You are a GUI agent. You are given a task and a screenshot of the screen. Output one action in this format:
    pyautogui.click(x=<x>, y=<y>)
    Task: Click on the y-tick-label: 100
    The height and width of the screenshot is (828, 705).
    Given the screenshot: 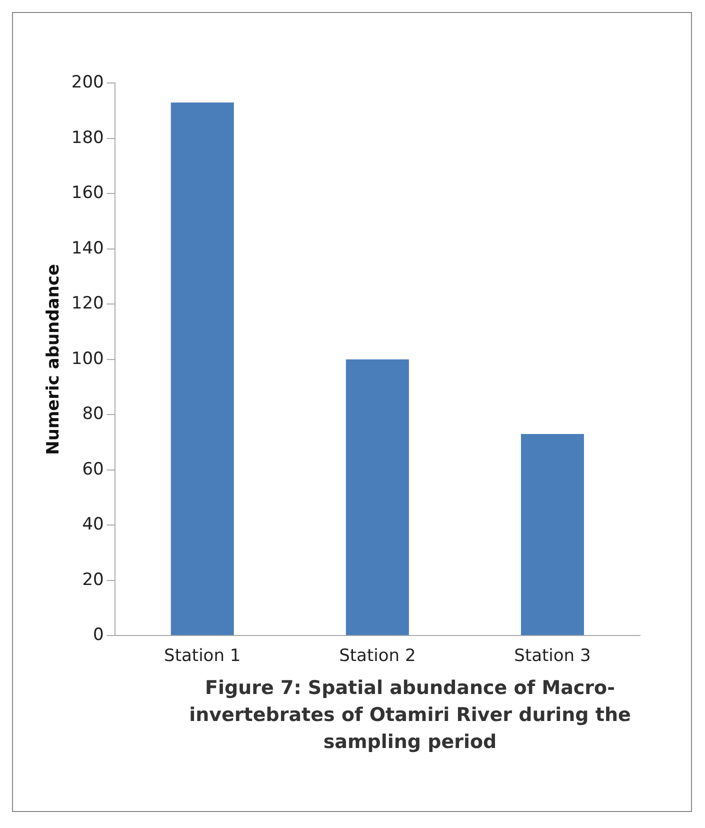 What is the action you would take?
    pyautogui.click(x=87, y=358)
    